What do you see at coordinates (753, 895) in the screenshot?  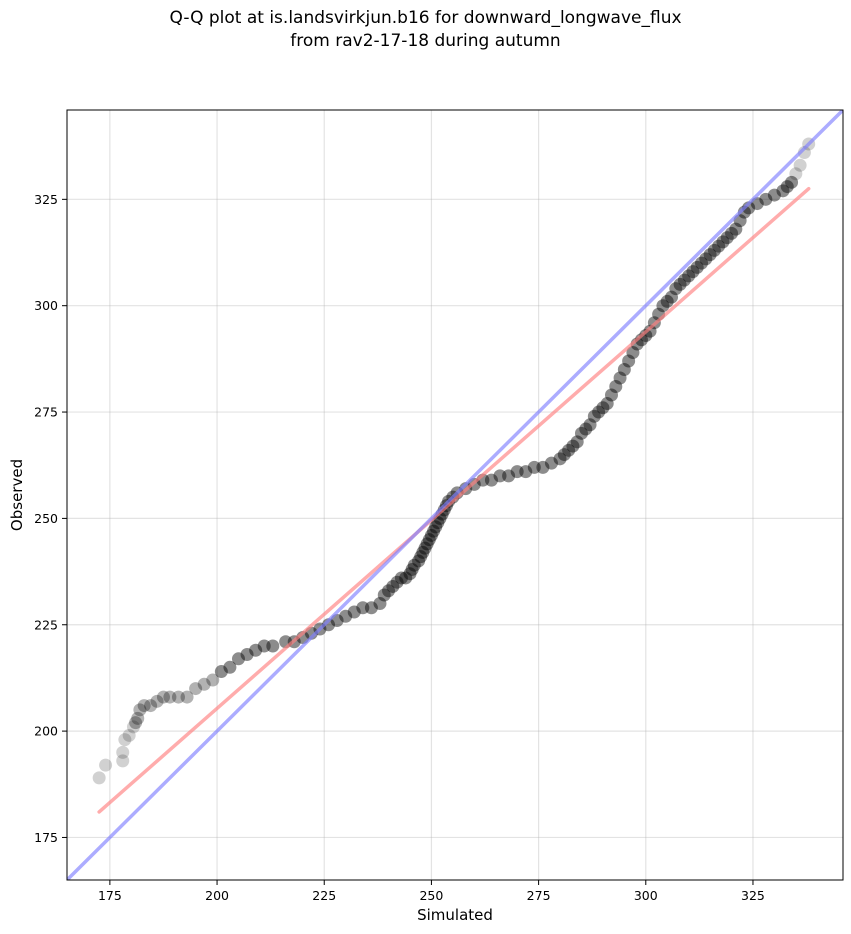 I see `x-tick-label: 325` at bounding box center [753, 895].